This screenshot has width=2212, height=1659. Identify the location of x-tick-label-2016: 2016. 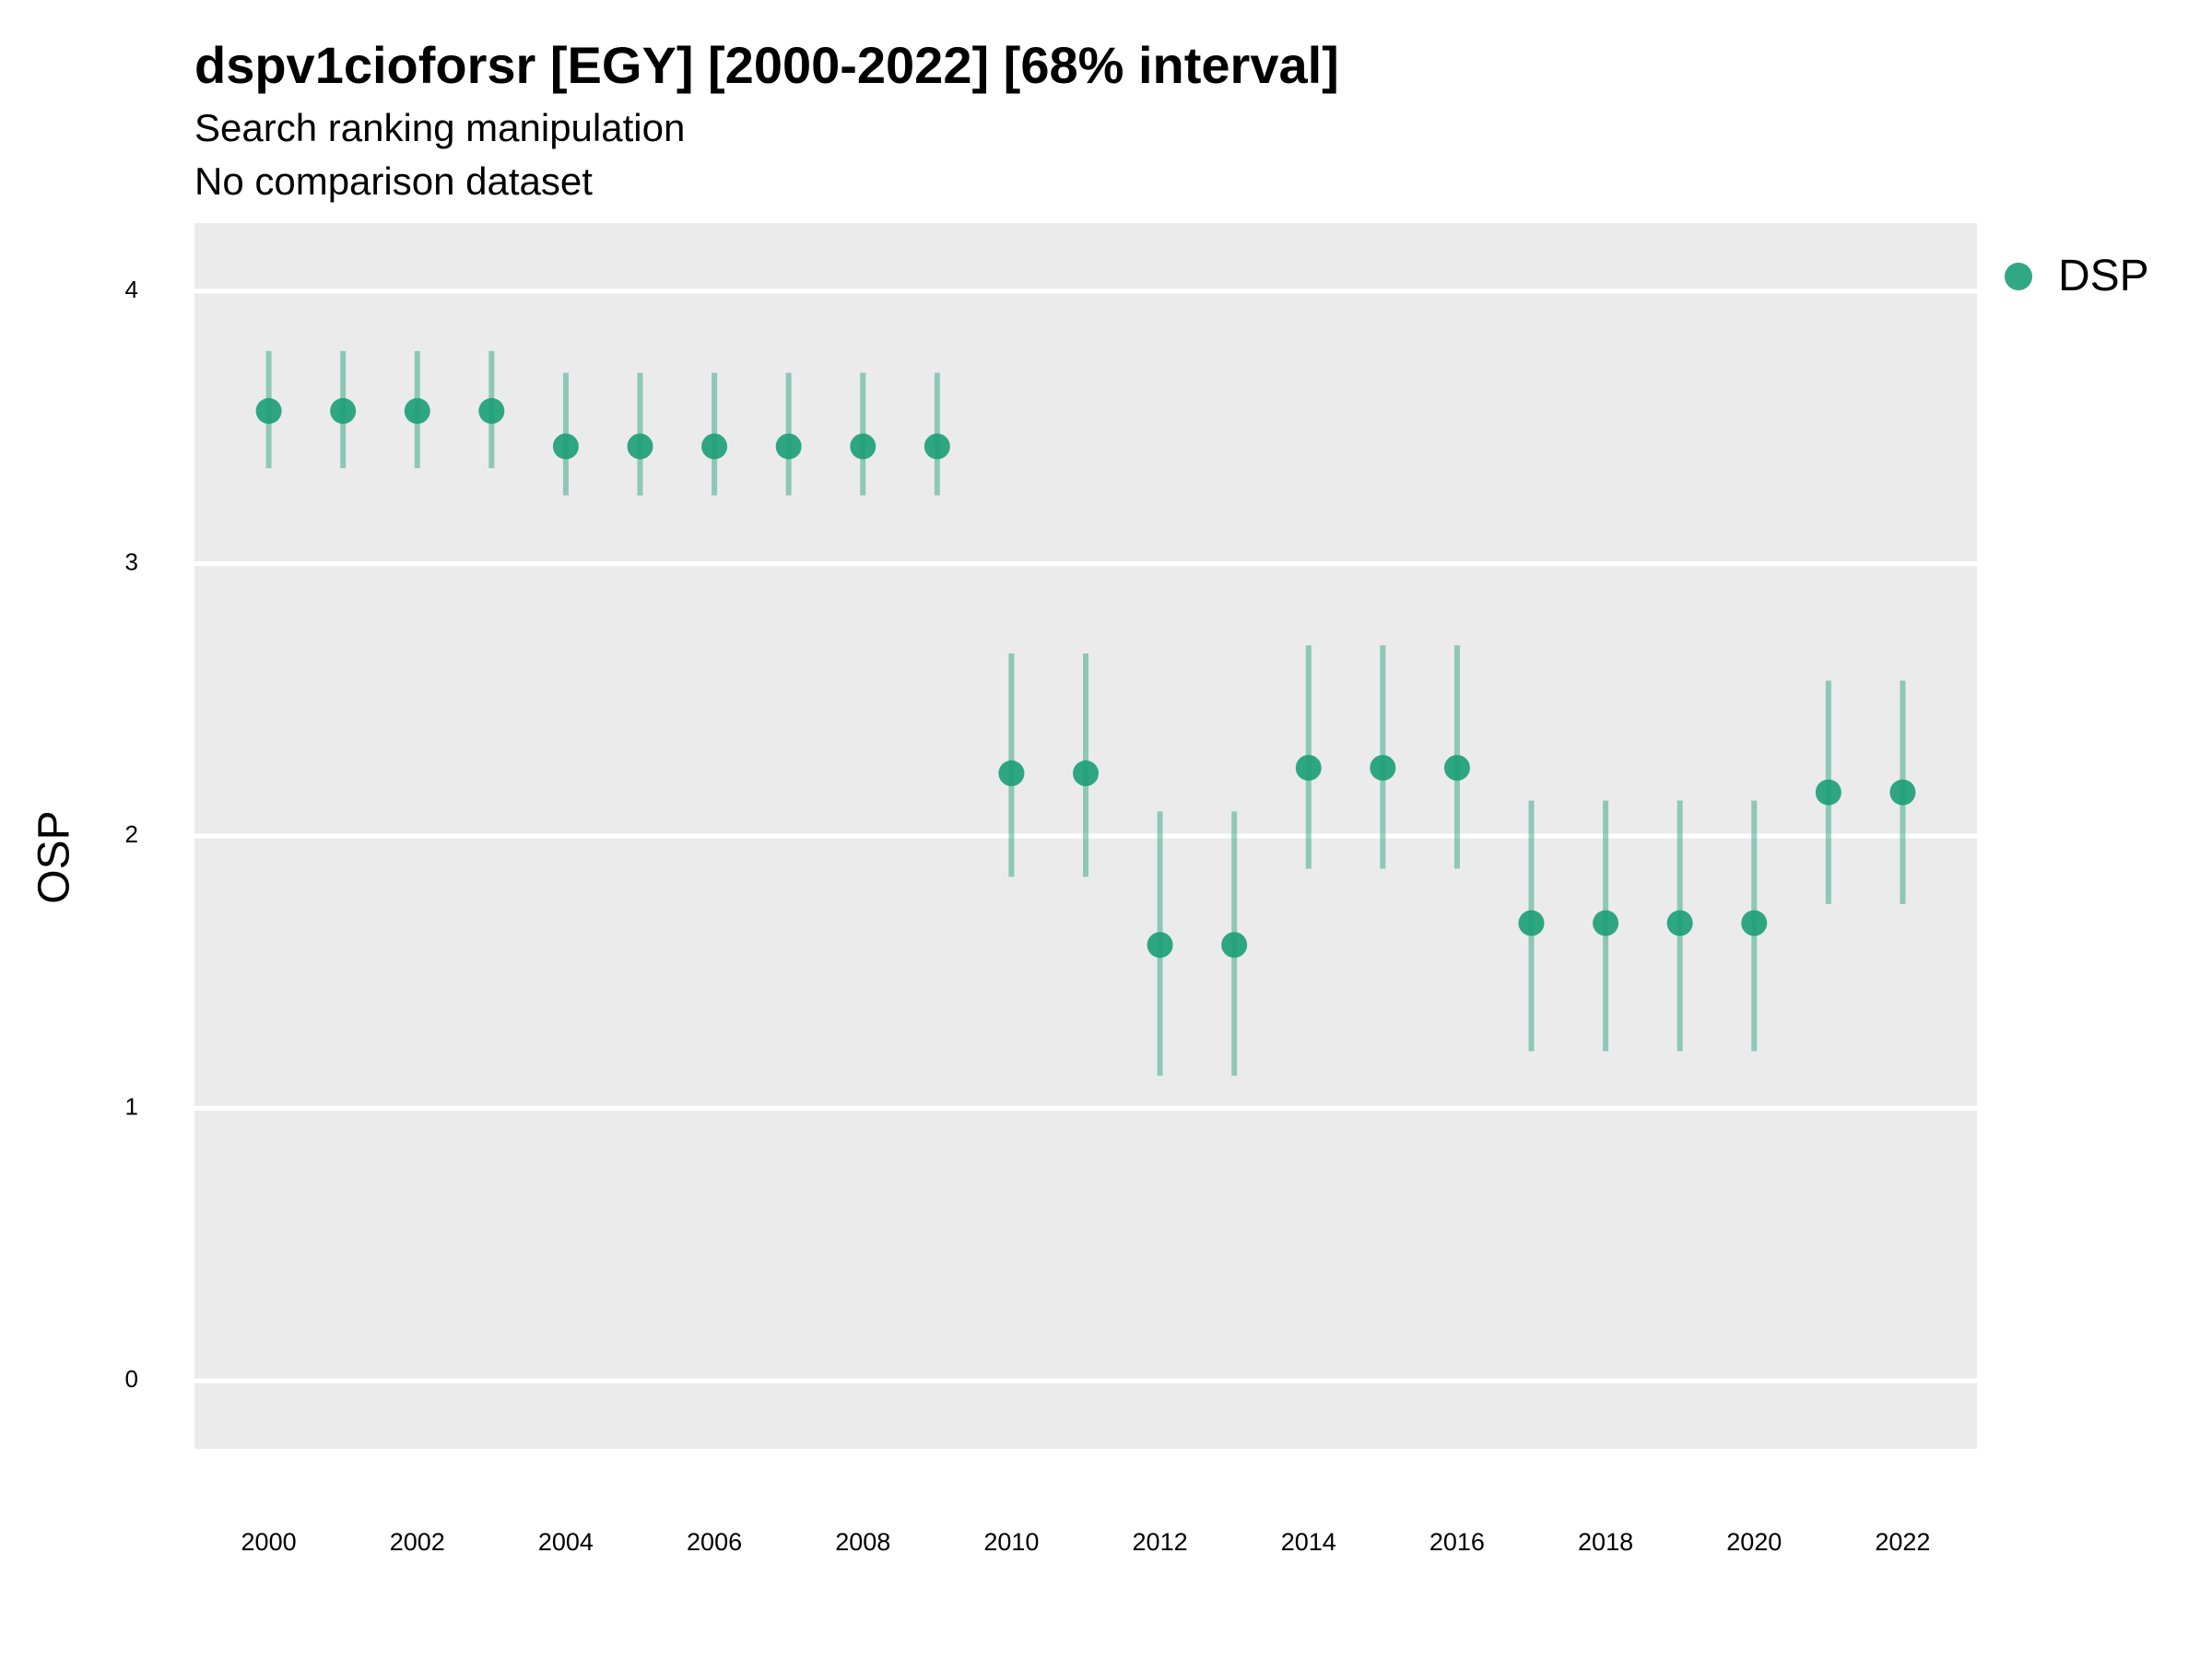
(1457, 1542).